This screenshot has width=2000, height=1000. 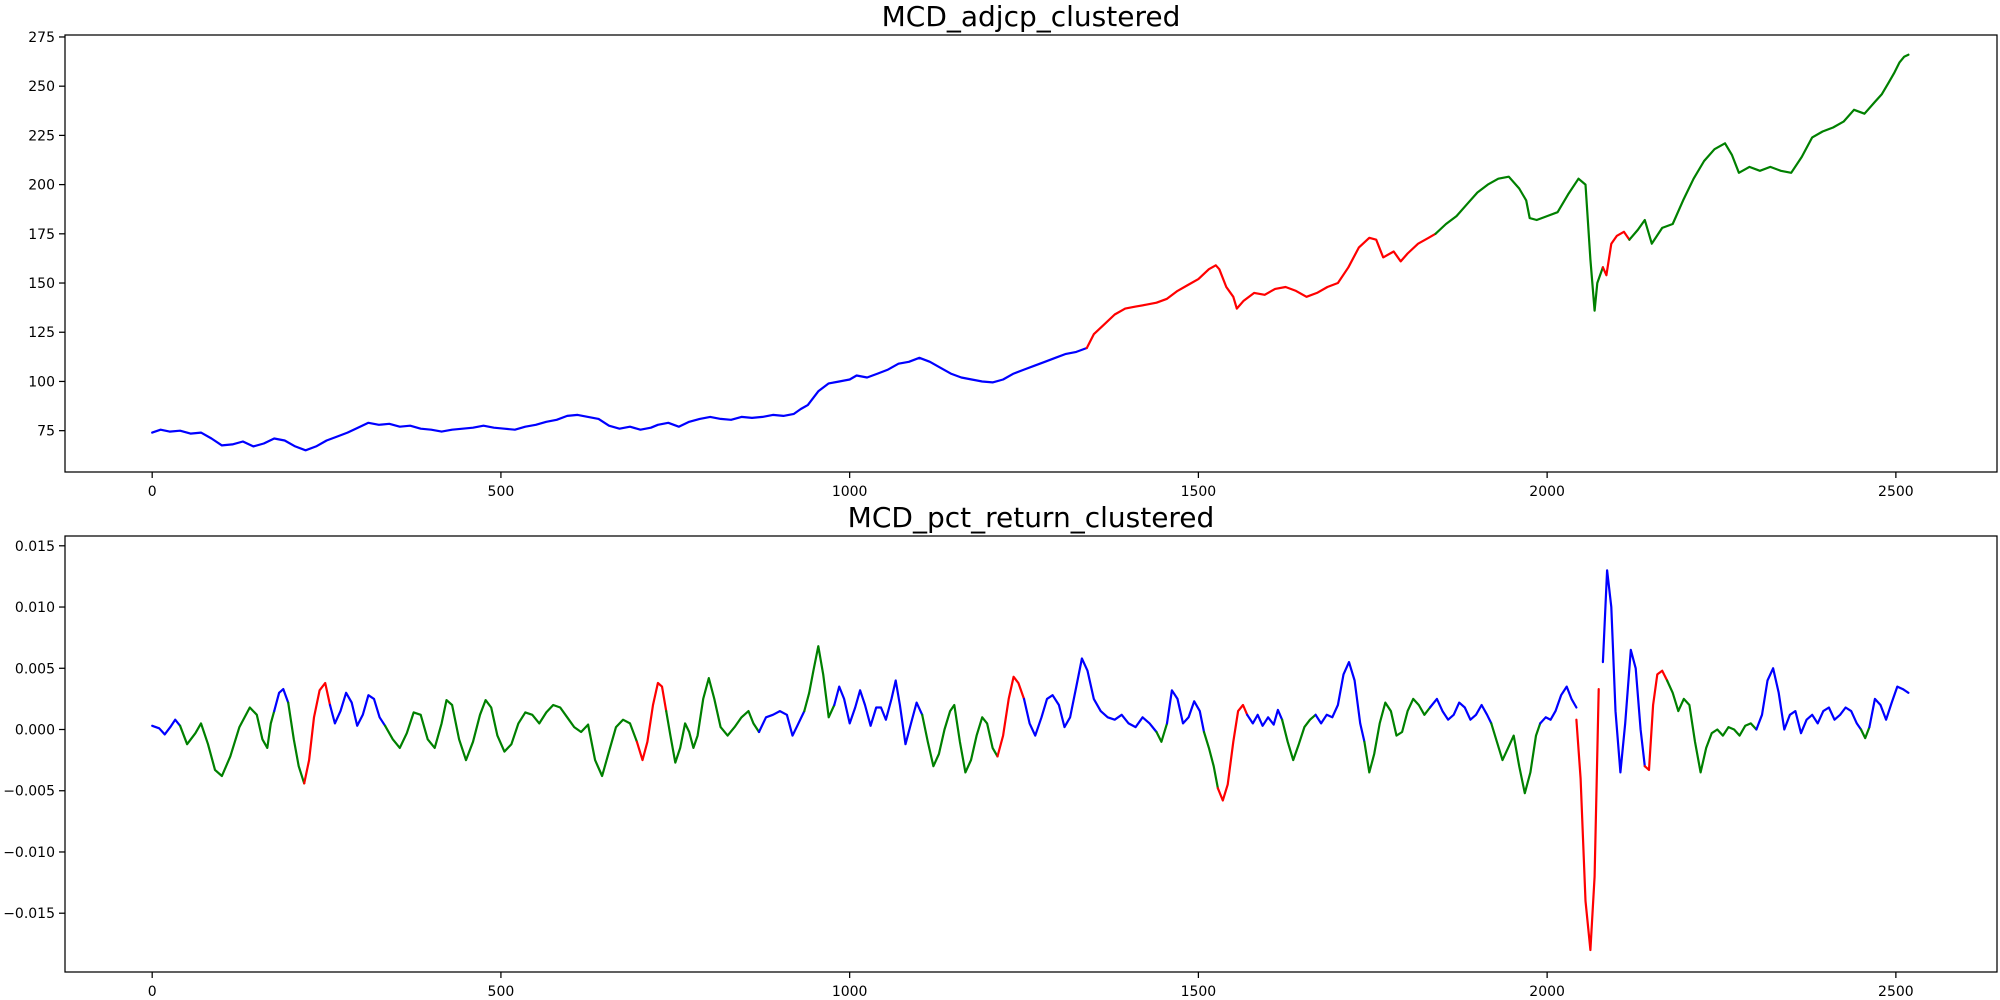 I want to click on y-tick-label: 125, so click(x=41, y=333).